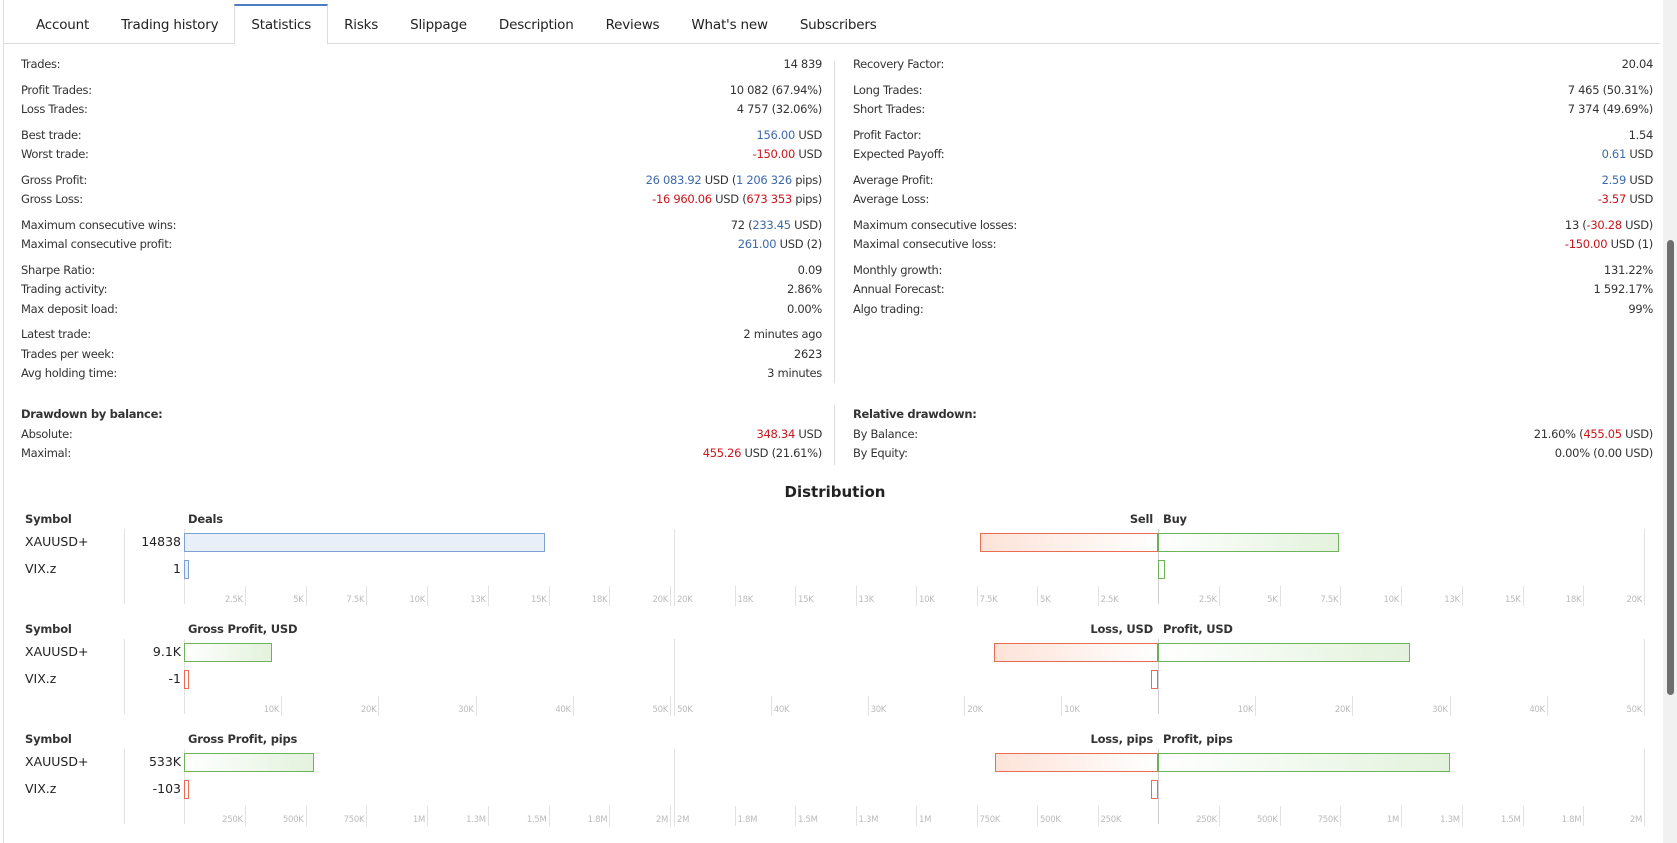 The height and width of the screenshot is (843, 1677). What do you see at coordinates (1328, 820) in the screenshot?
I see `pos-tick-label: 750K` at bounding box center [1328, 820].